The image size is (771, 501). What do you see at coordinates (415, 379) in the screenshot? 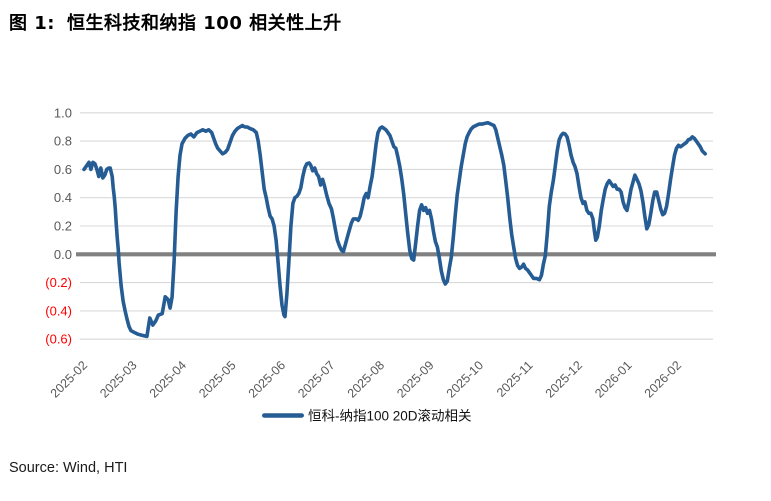
I see `x-tick-label: 2025-09` at bounding box center [415, 379].